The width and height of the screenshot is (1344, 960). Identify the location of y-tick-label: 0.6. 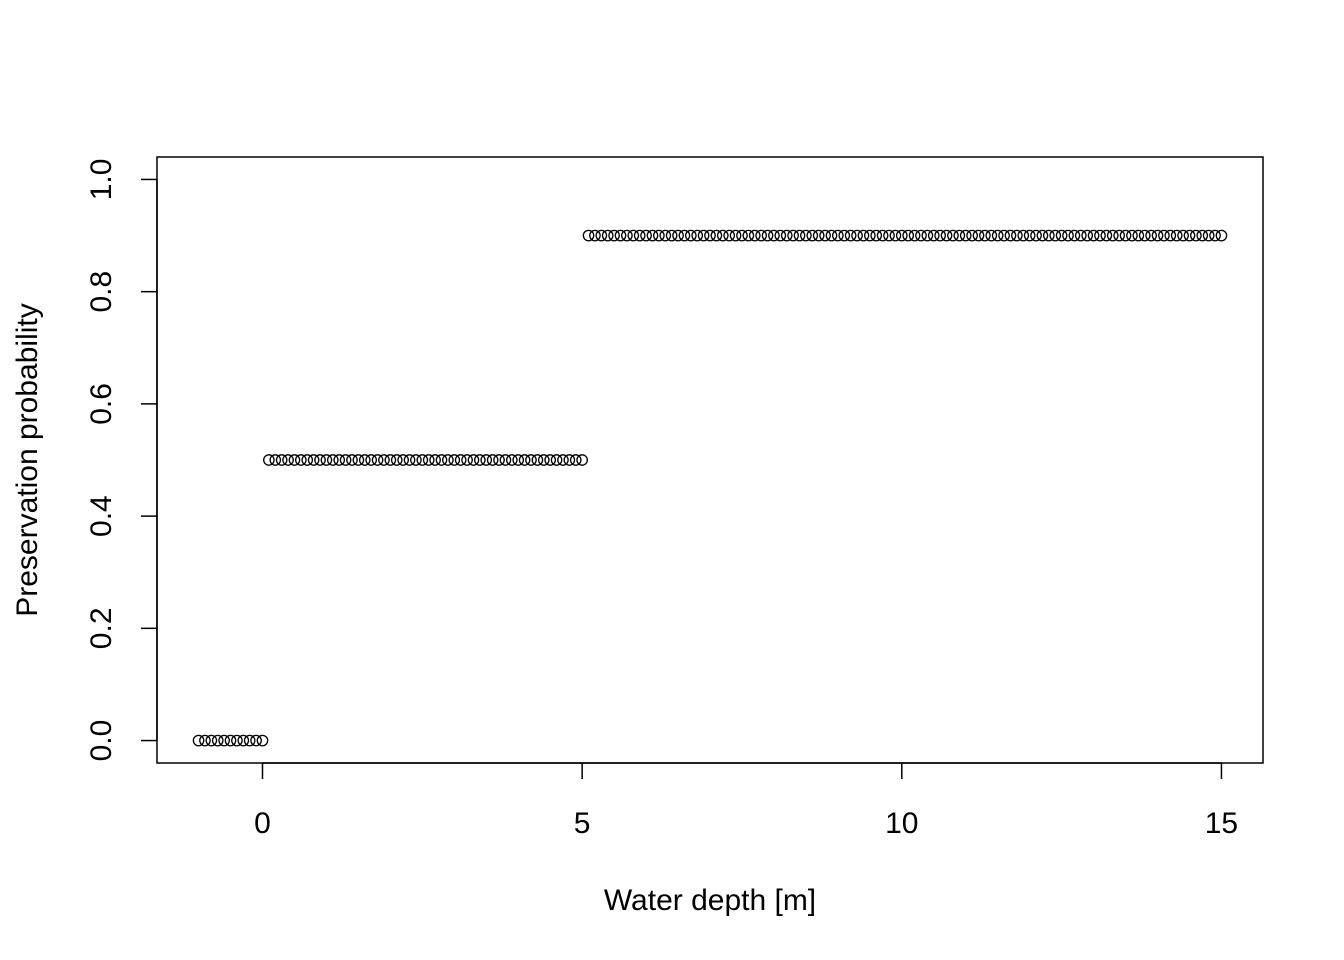
(101, 404).